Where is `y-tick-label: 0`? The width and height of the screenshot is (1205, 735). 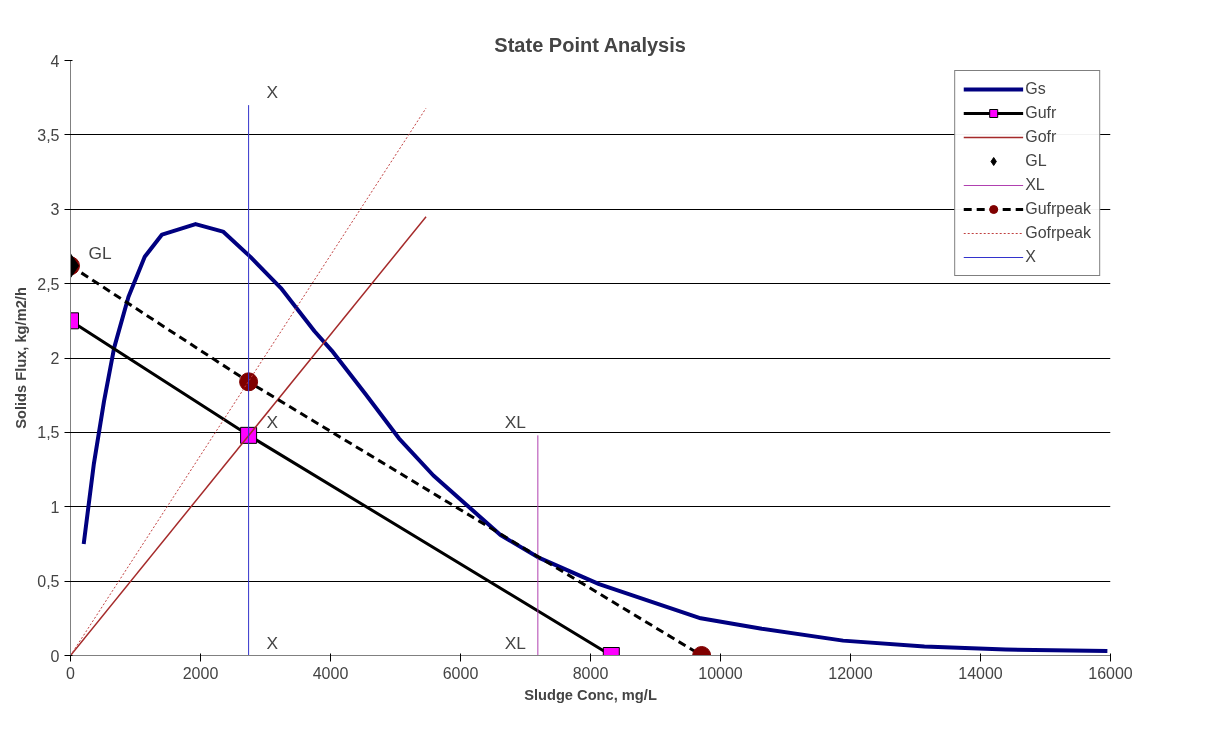
y-tick-label: 0 is located at coordinates (55, 656).